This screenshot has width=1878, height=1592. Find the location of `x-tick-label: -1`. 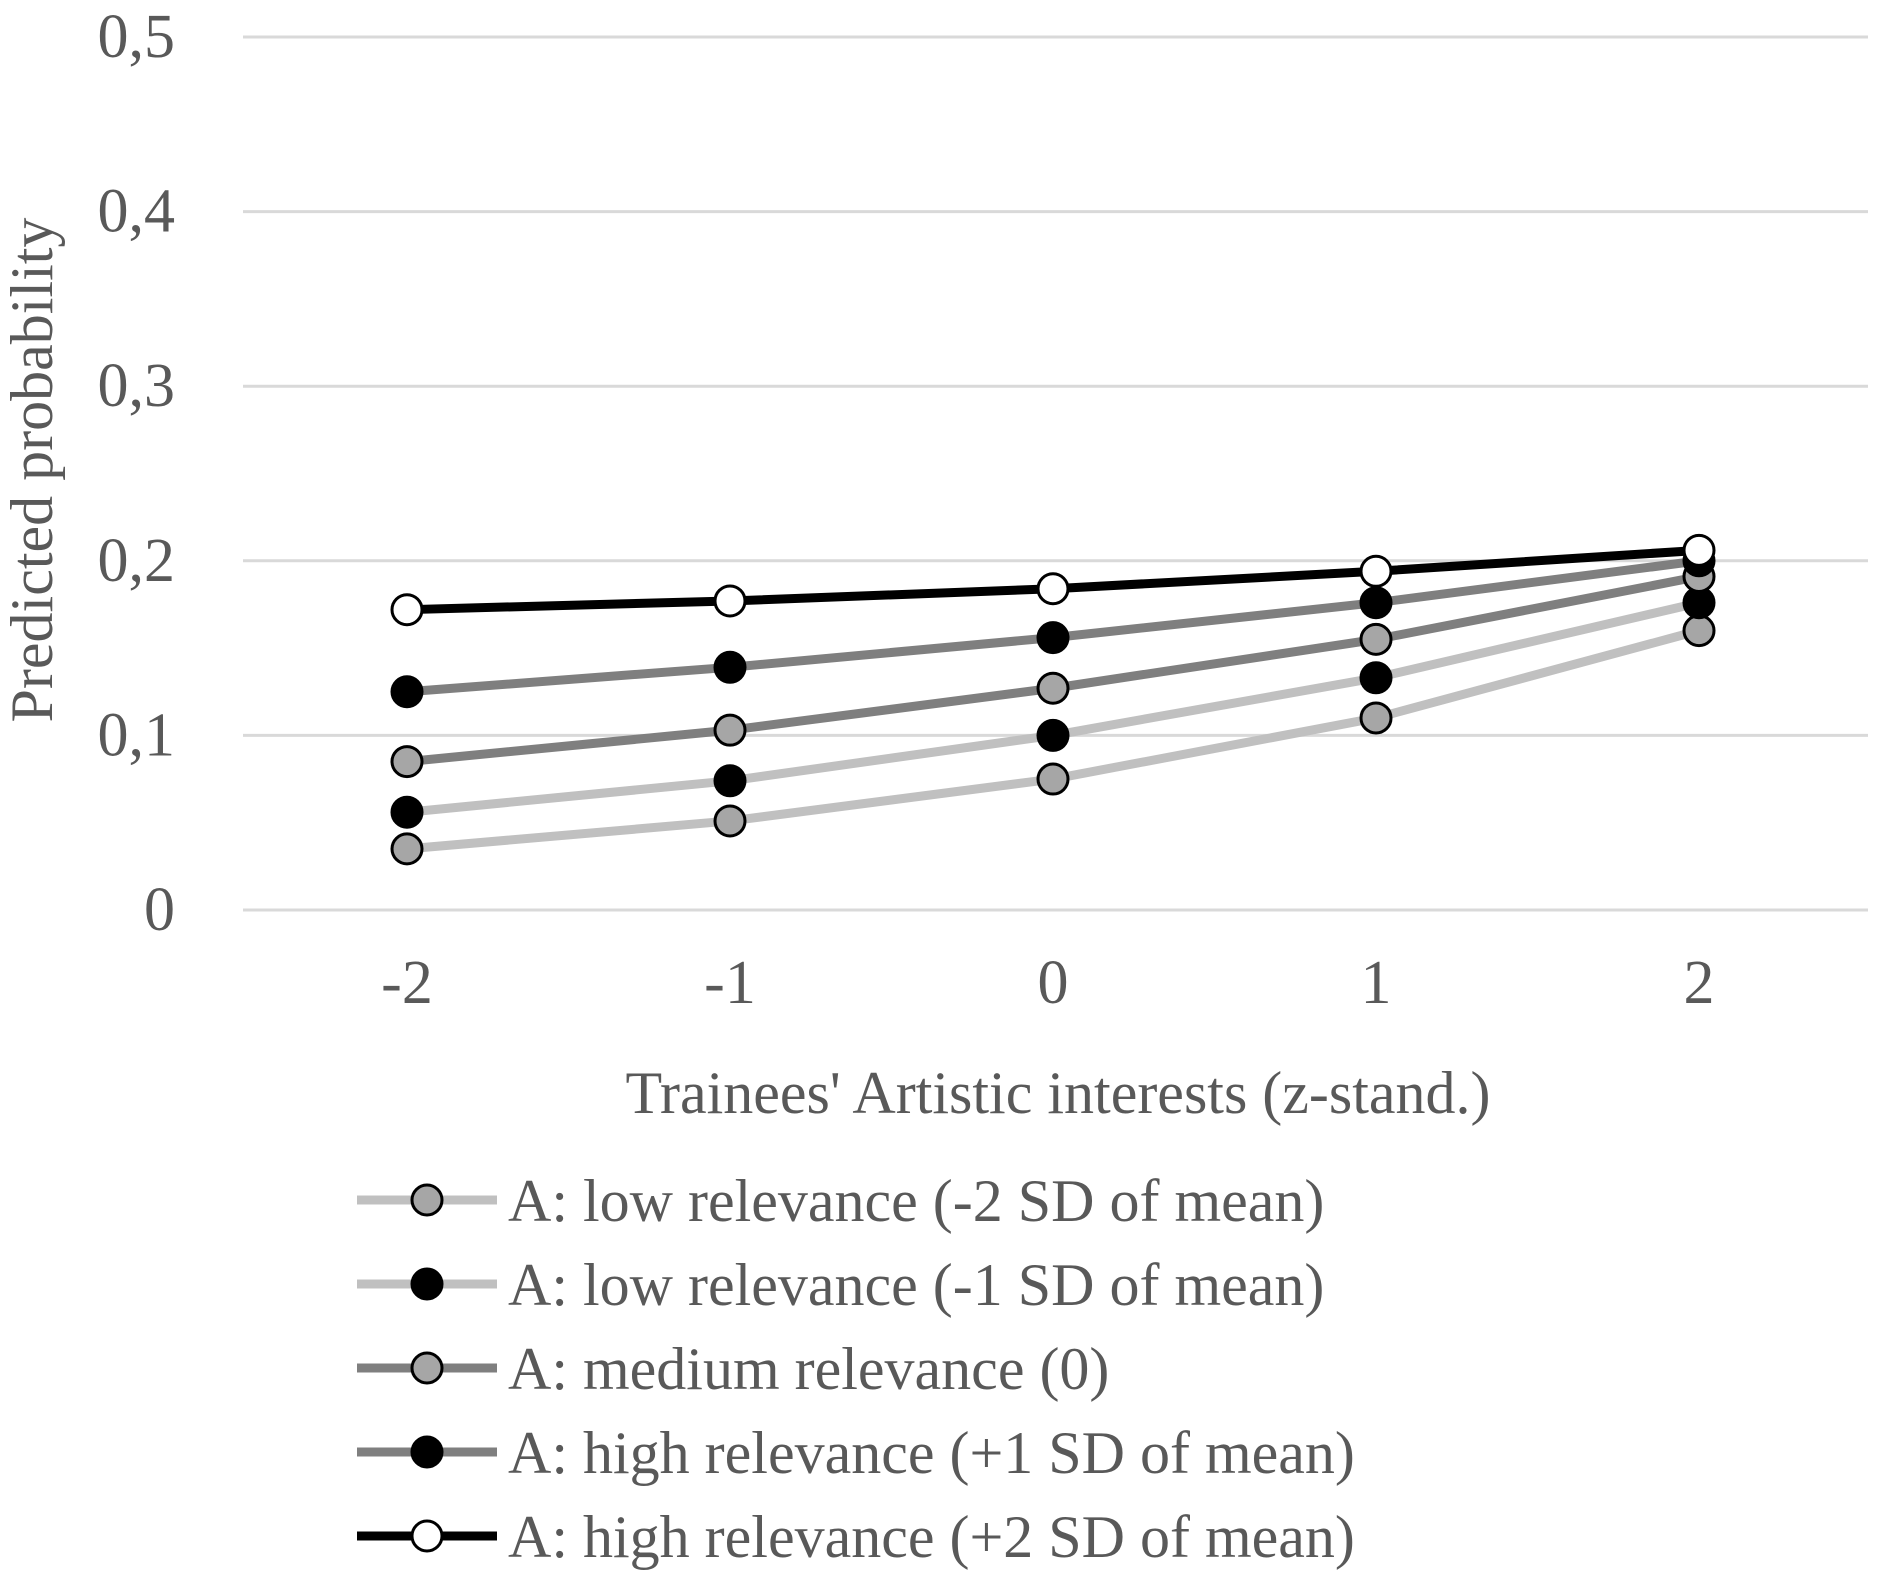

x-tick-label: -1 is located at coordinates (730, 983).